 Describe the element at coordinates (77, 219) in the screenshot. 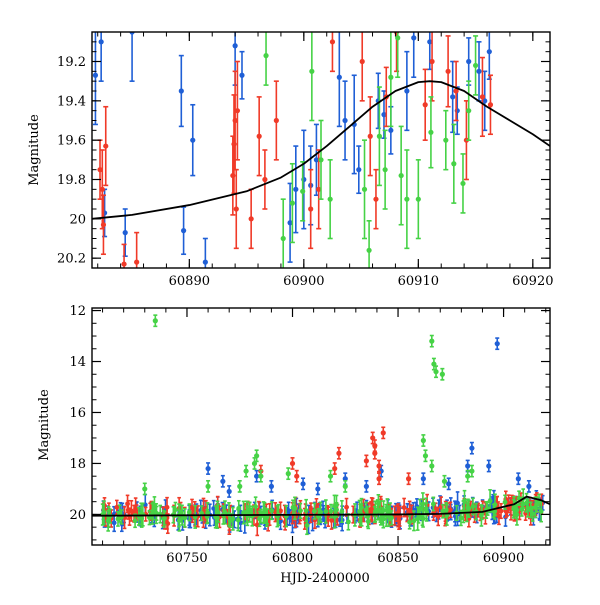

I see `y-tick-label: 20` at that location.